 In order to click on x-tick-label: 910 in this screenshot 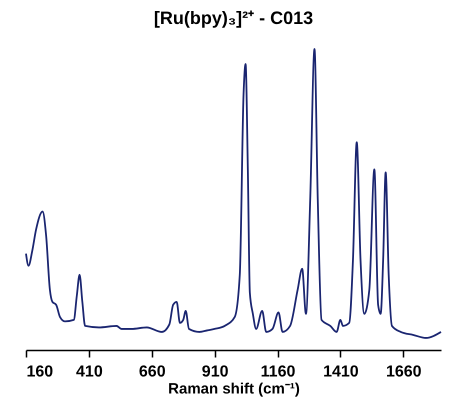, I will do `click(215, 372)`.